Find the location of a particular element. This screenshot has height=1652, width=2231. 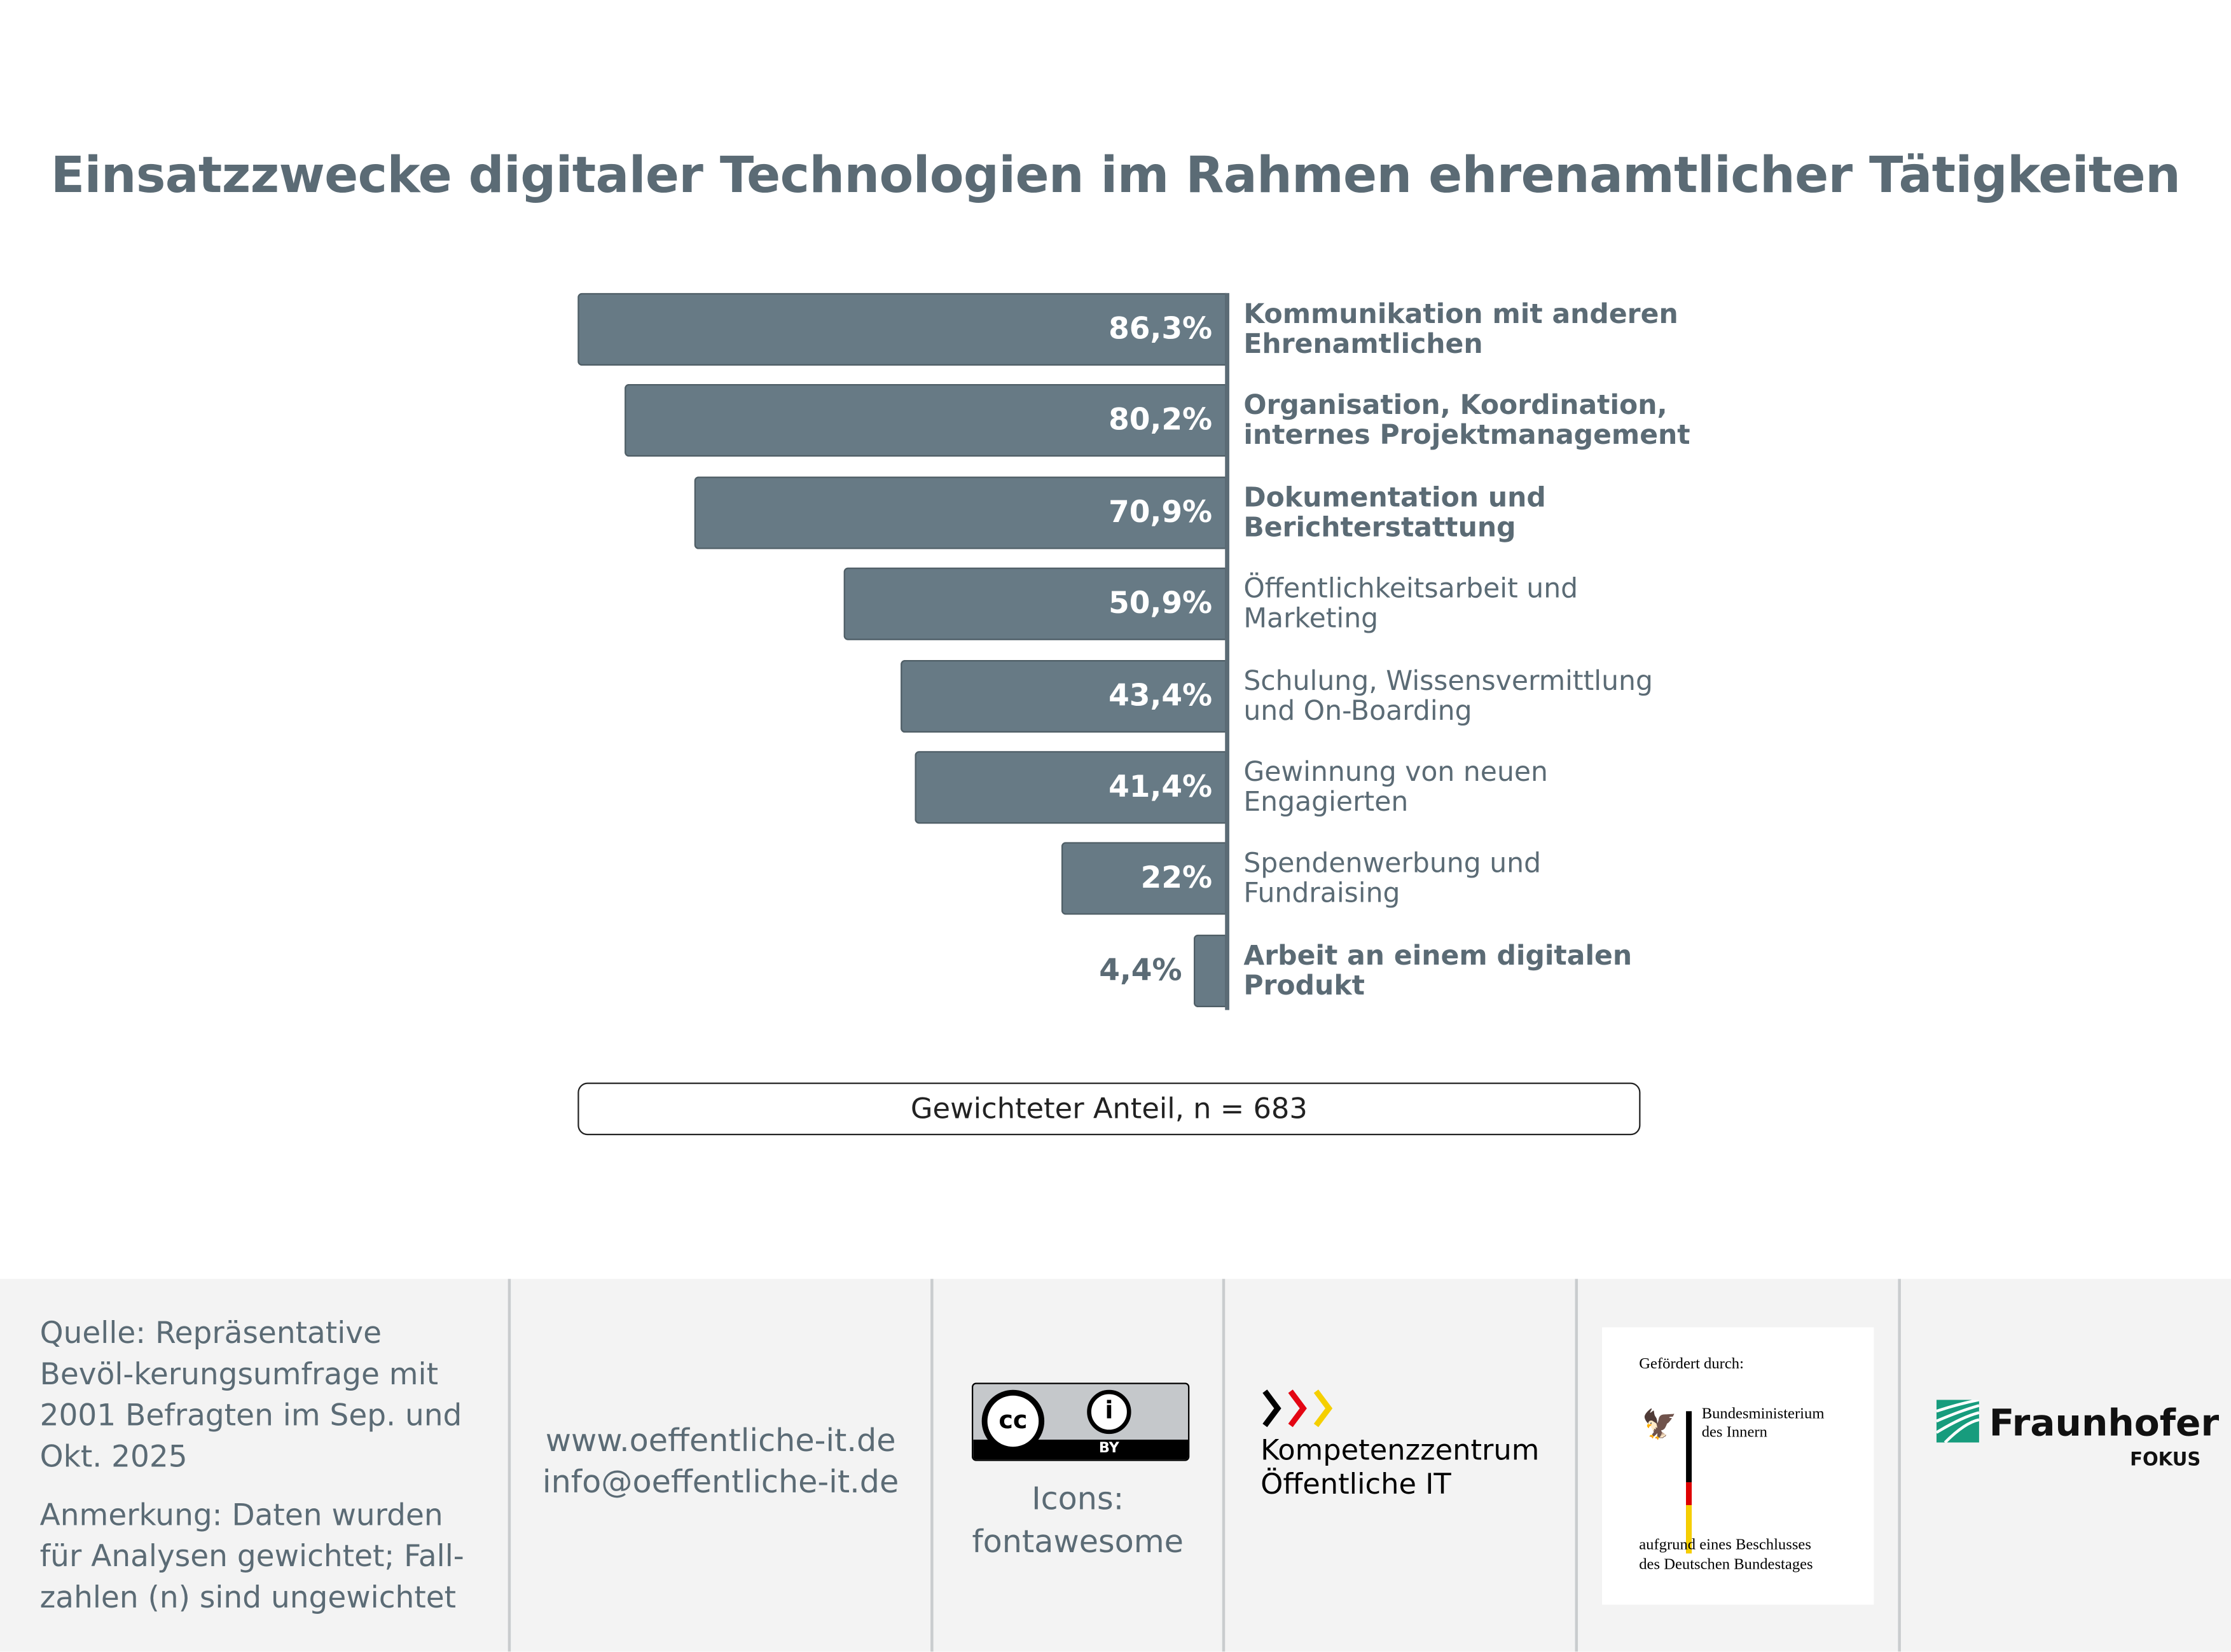

category-label: Kommunikation mit anderen Ehrenamtlichen is located at coordinates (1460, 330).